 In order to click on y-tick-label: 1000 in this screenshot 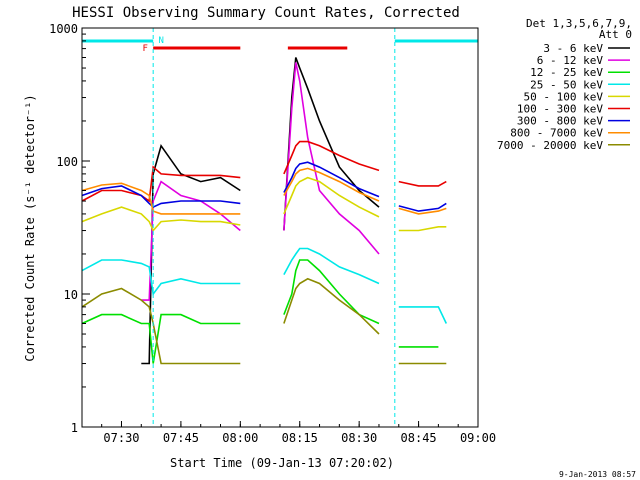, I will do `click(63, 29)`.